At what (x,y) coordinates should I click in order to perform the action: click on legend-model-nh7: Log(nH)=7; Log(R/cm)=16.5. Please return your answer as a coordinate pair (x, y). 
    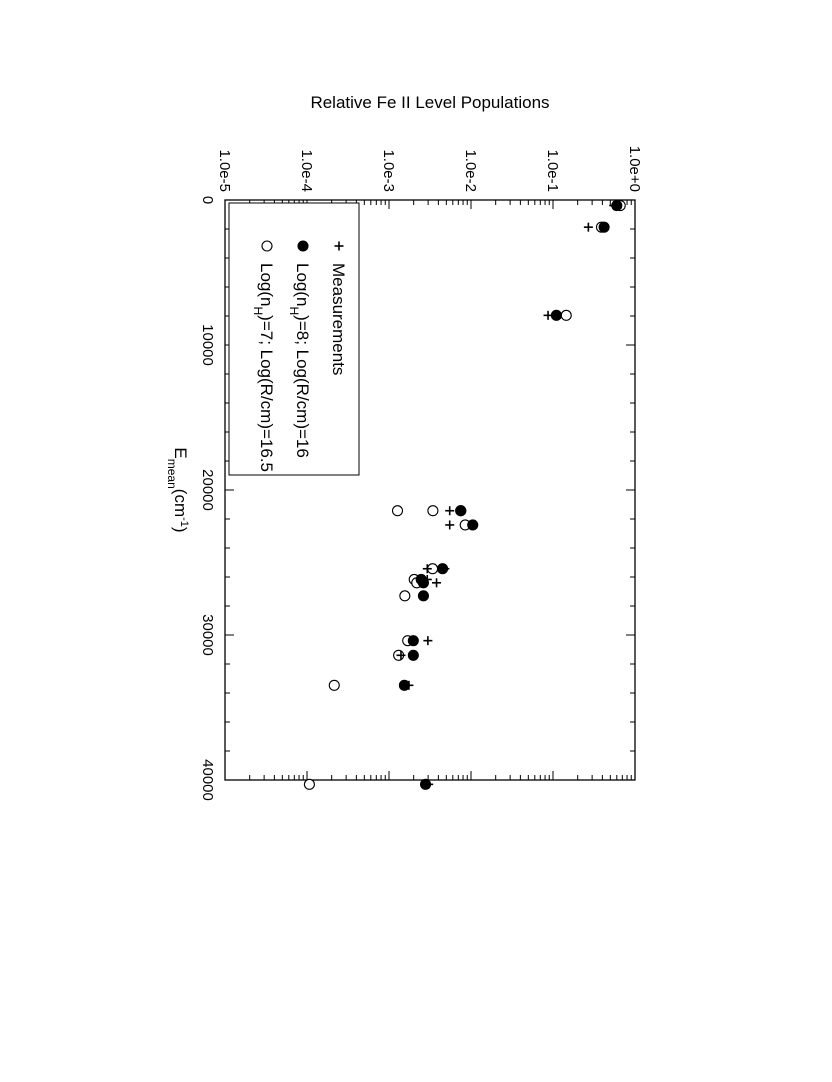
    Looking at the image, I should click on (263, 367).